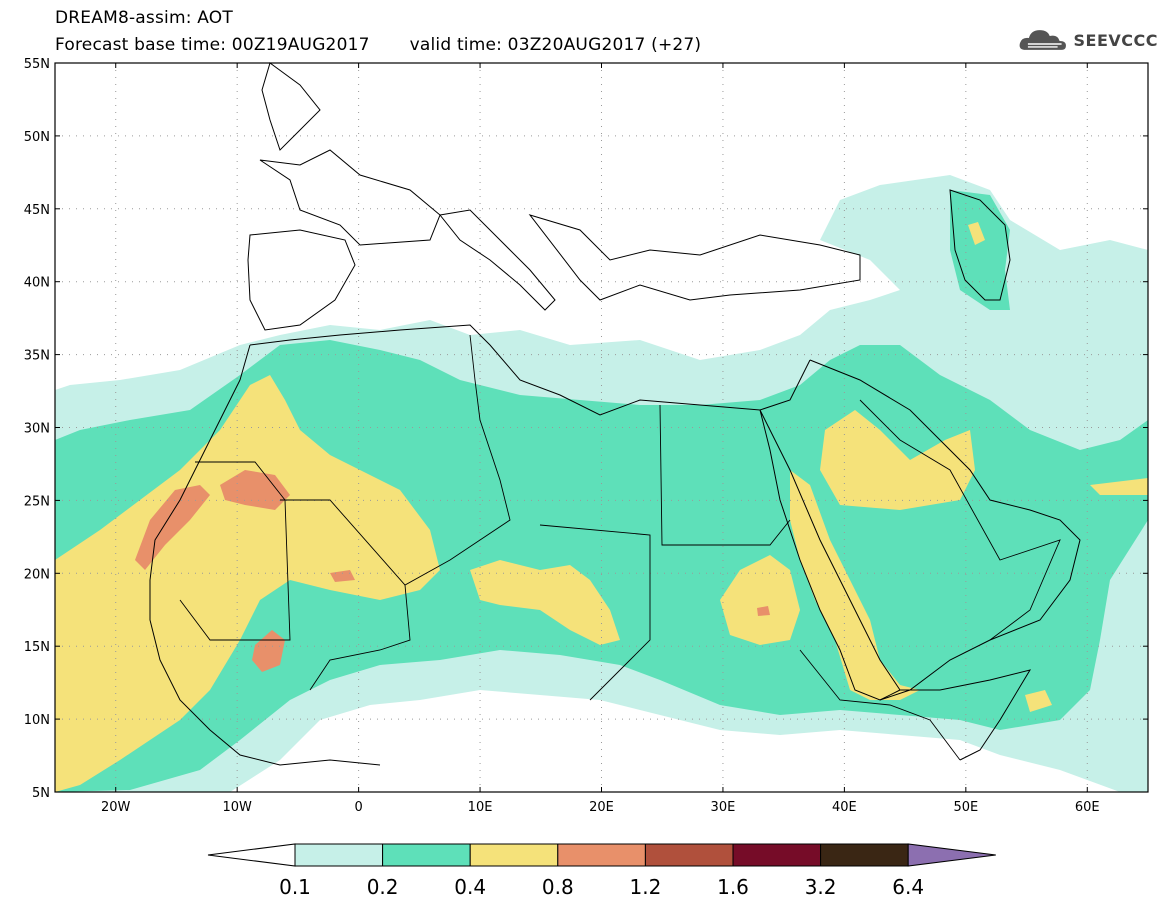 This screenshot has width=1165, height=905. I want to click on coastline-horn, so click(966, 715).